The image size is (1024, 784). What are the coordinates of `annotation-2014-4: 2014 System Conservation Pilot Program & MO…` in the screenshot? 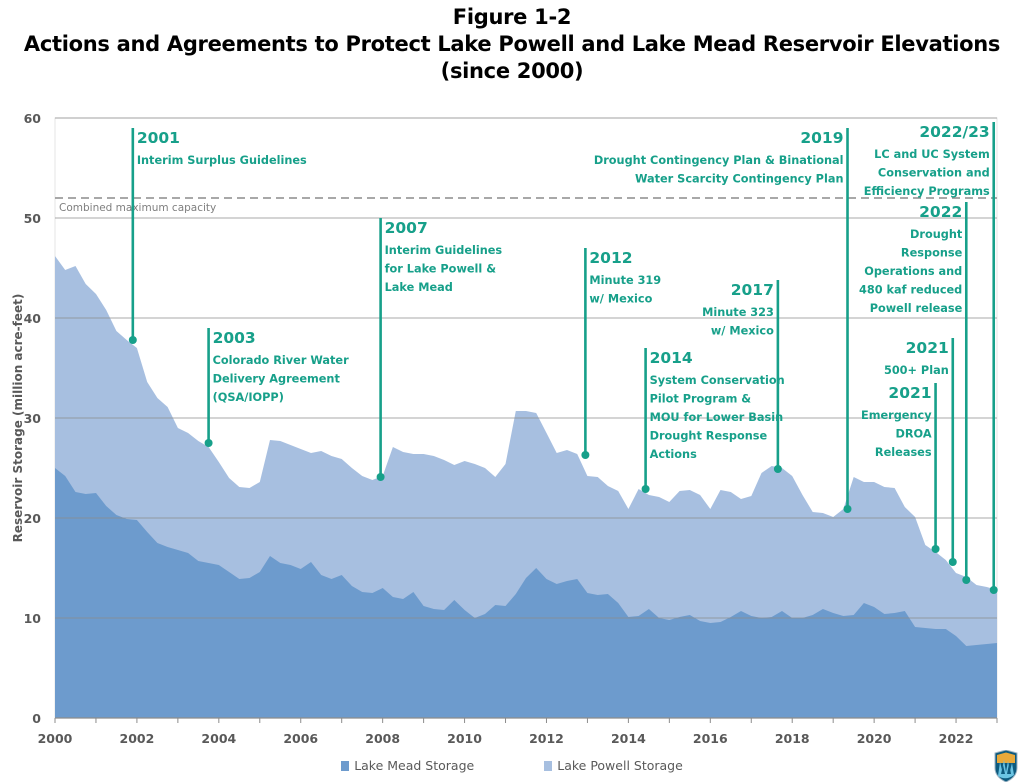 It's located at (713, 420).